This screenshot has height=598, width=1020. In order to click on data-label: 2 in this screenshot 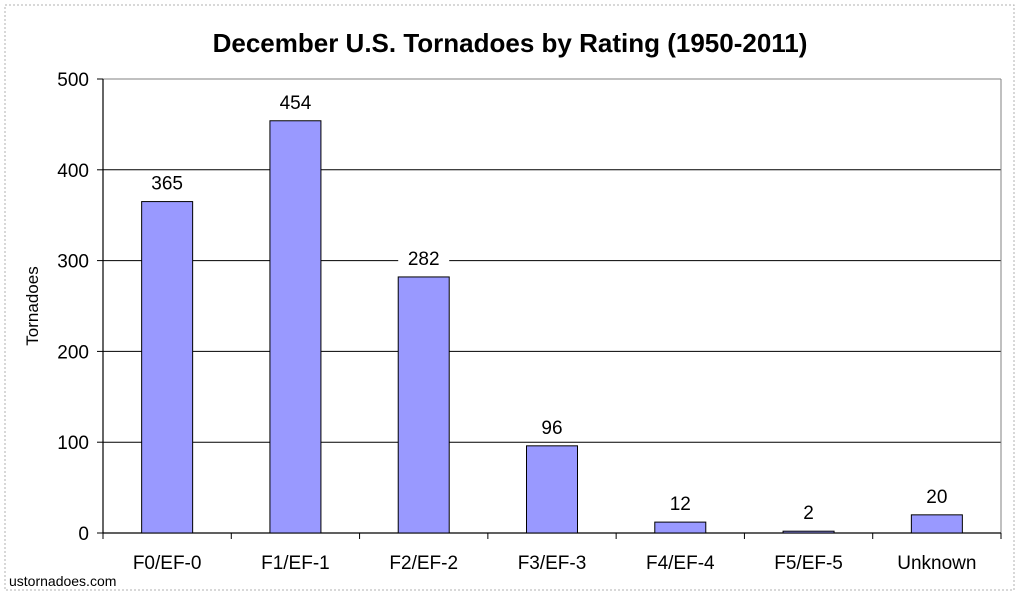, I will do `click(808, 513)`.